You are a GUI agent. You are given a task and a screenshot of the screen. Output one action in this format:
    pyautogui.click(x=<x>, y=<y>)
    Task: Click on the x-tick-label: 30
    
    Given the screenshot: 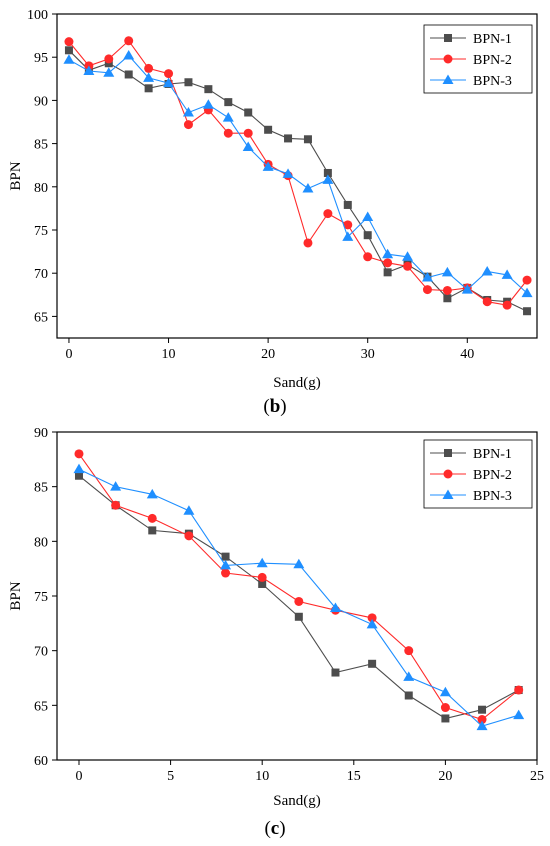 What is the action you would take?
    pyautogui.click(x=368, y=354)
    